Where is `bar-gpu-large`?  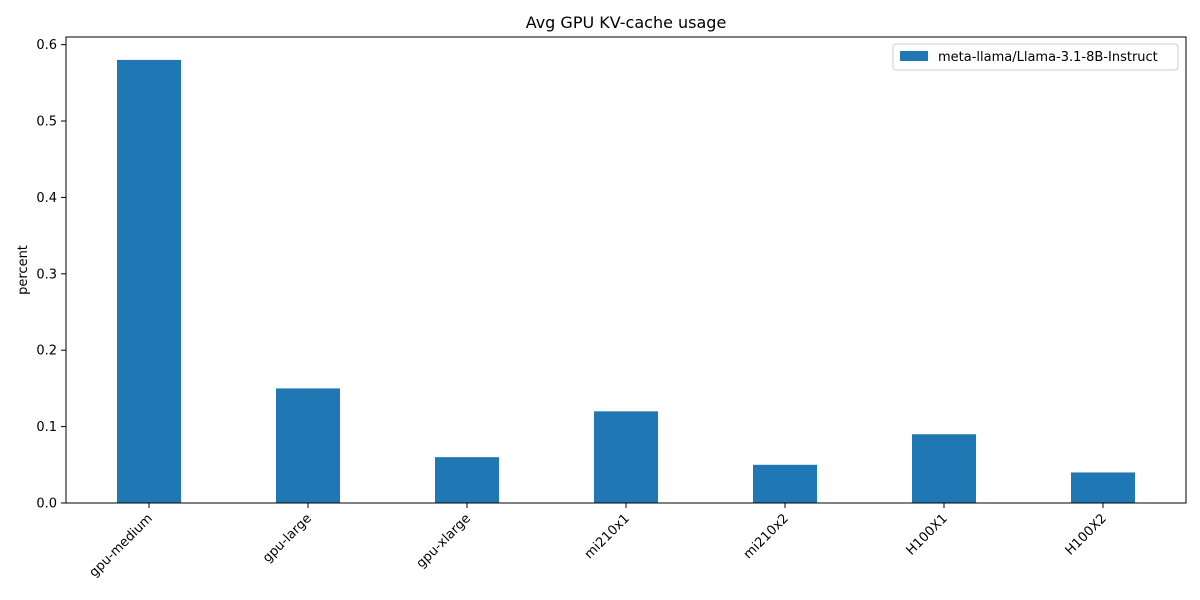 bar-gpu-large is located at coordinates (308, 445).